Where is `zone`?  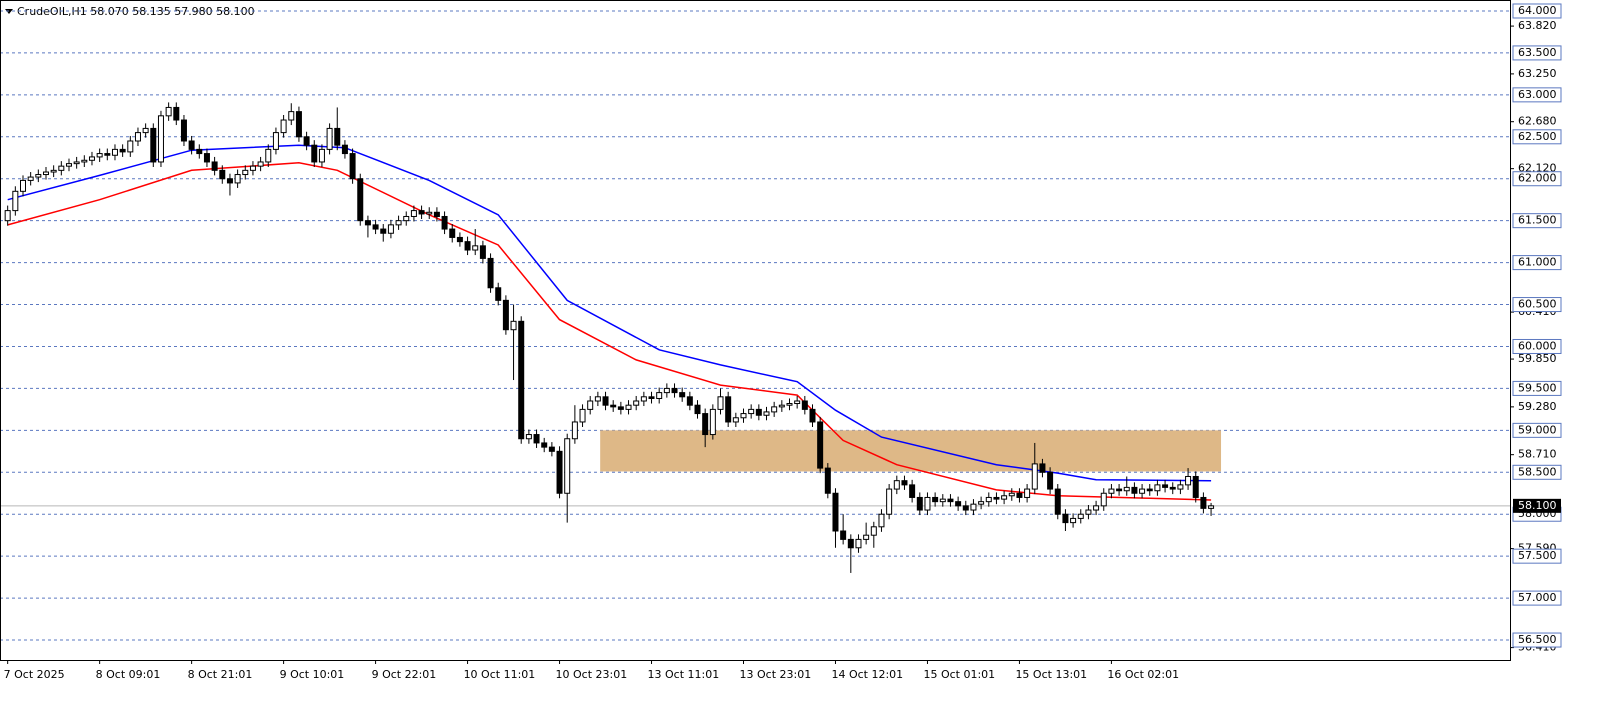 zone is located at coordinates (911, 451).